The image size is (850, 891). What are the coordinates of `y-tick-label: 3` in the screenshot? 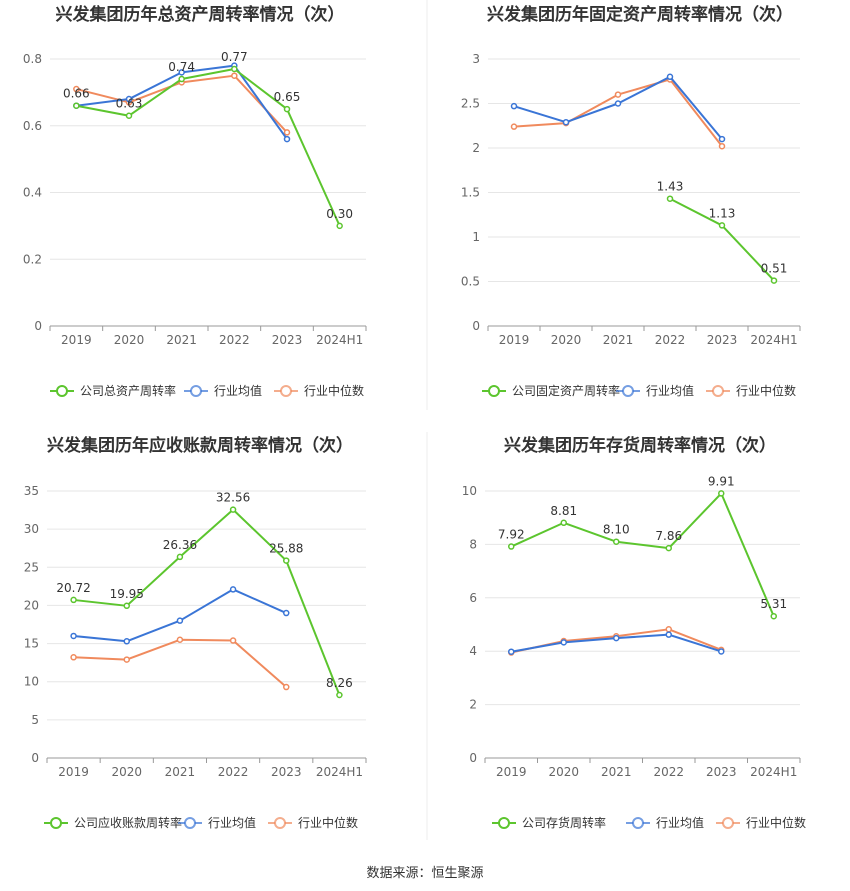 It's located at (476, 59).